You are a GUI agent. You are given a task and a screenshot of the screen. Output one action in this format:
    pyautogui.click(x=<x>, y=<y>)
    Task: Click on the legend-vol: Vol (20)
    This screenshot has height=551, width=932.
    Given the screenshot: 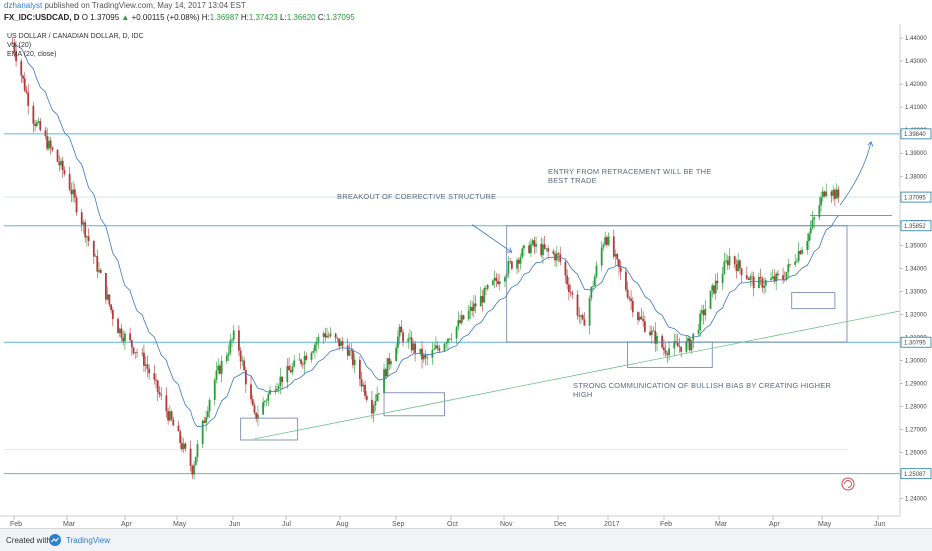 What is the action you would take?
    pyautogui.click(x=19, y=45)
    